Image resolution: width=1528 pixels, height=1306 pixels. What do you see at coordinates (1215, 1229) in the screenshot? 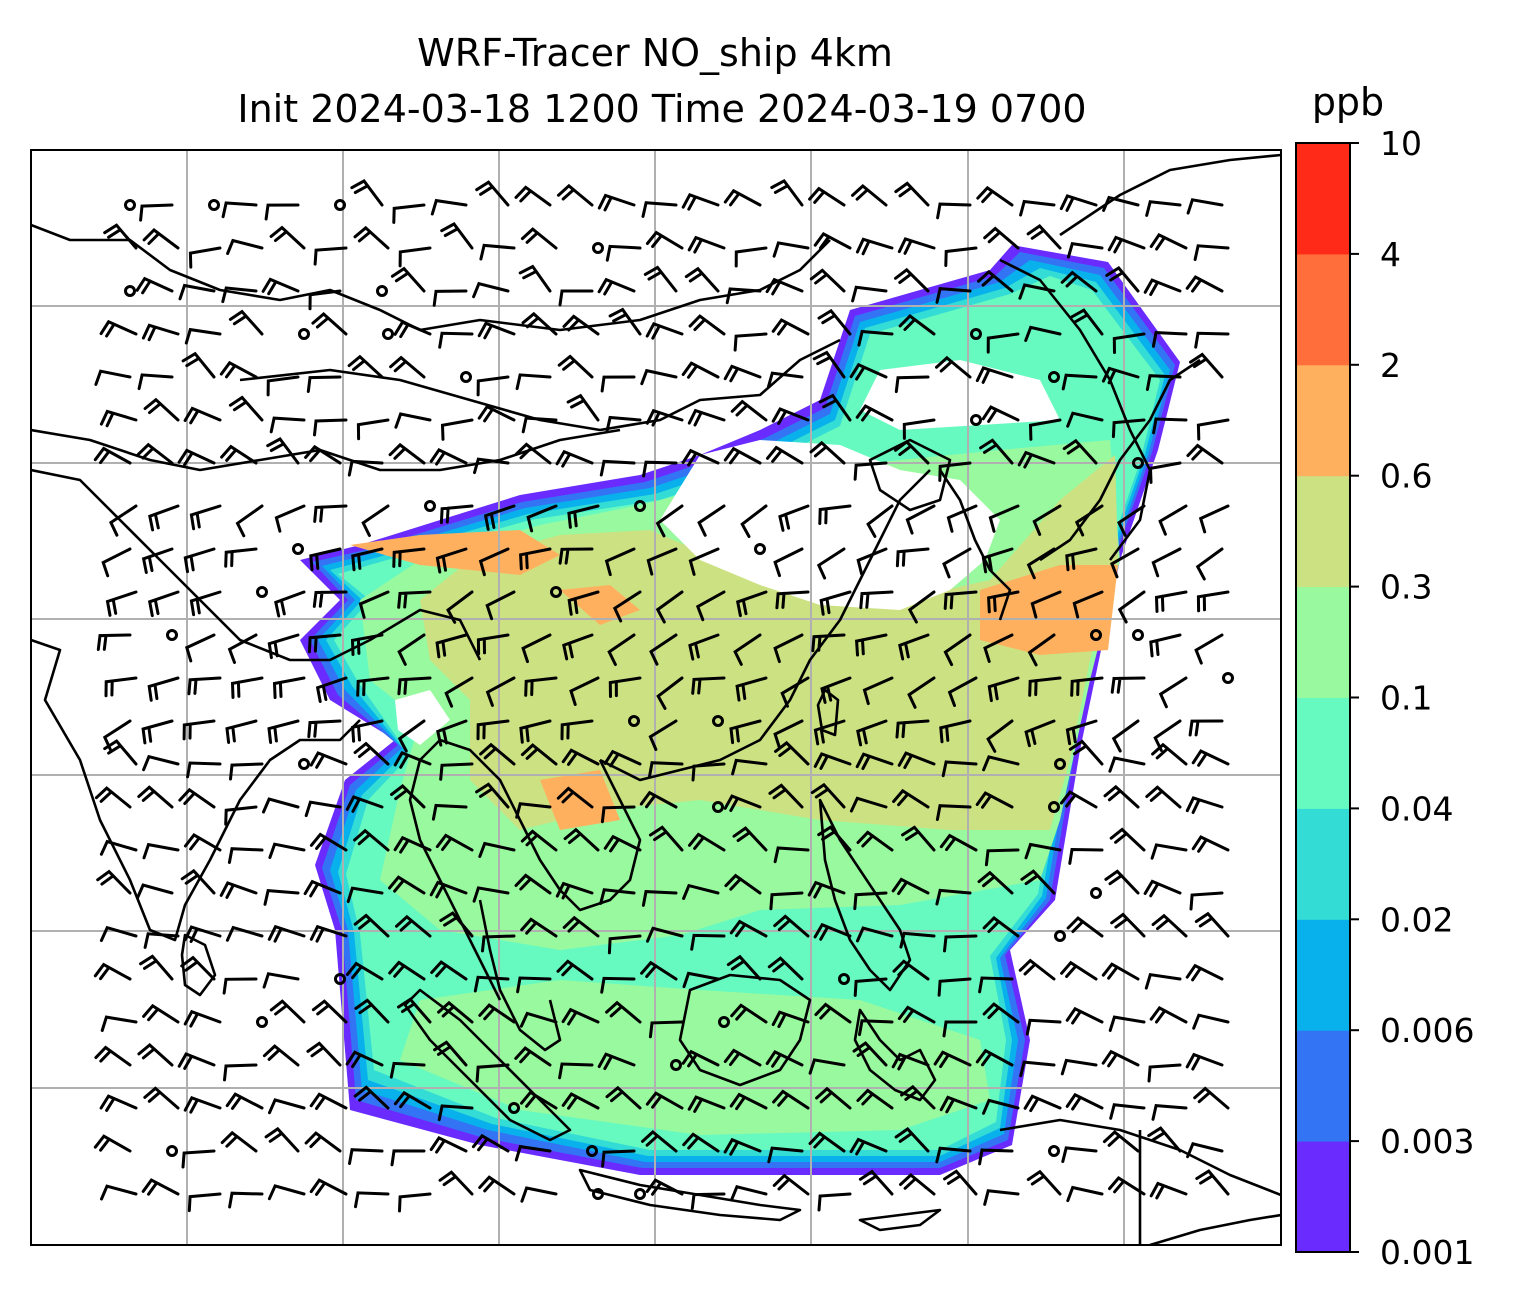
I see `coastline-australia-tip` at bounding box center [1215, 1229].